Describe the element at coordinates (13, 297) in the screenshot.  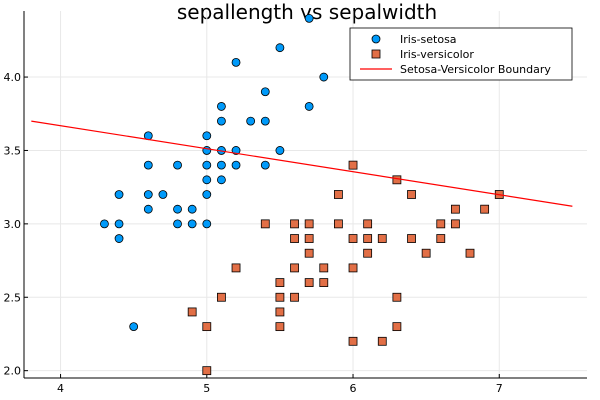
I see `y-tick-label: 2.5` at that location.